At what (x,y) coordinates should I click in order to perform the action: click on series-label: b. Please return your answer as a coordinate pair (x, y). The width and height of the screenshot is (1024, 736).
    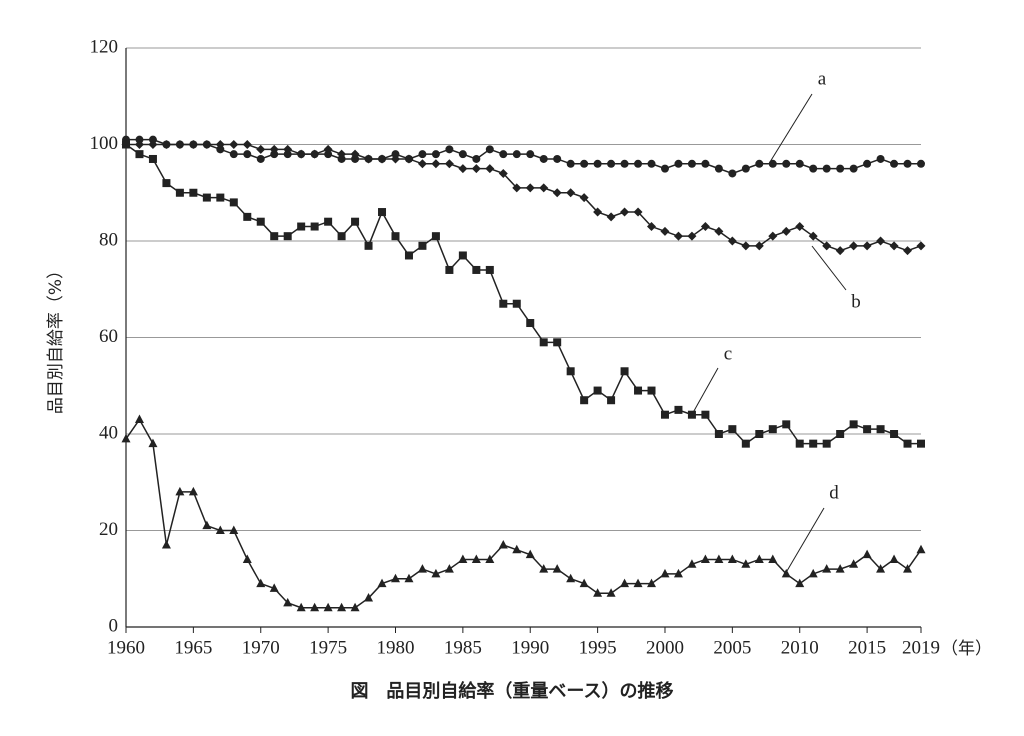
    Looking at the image, I should click on (856, 301).